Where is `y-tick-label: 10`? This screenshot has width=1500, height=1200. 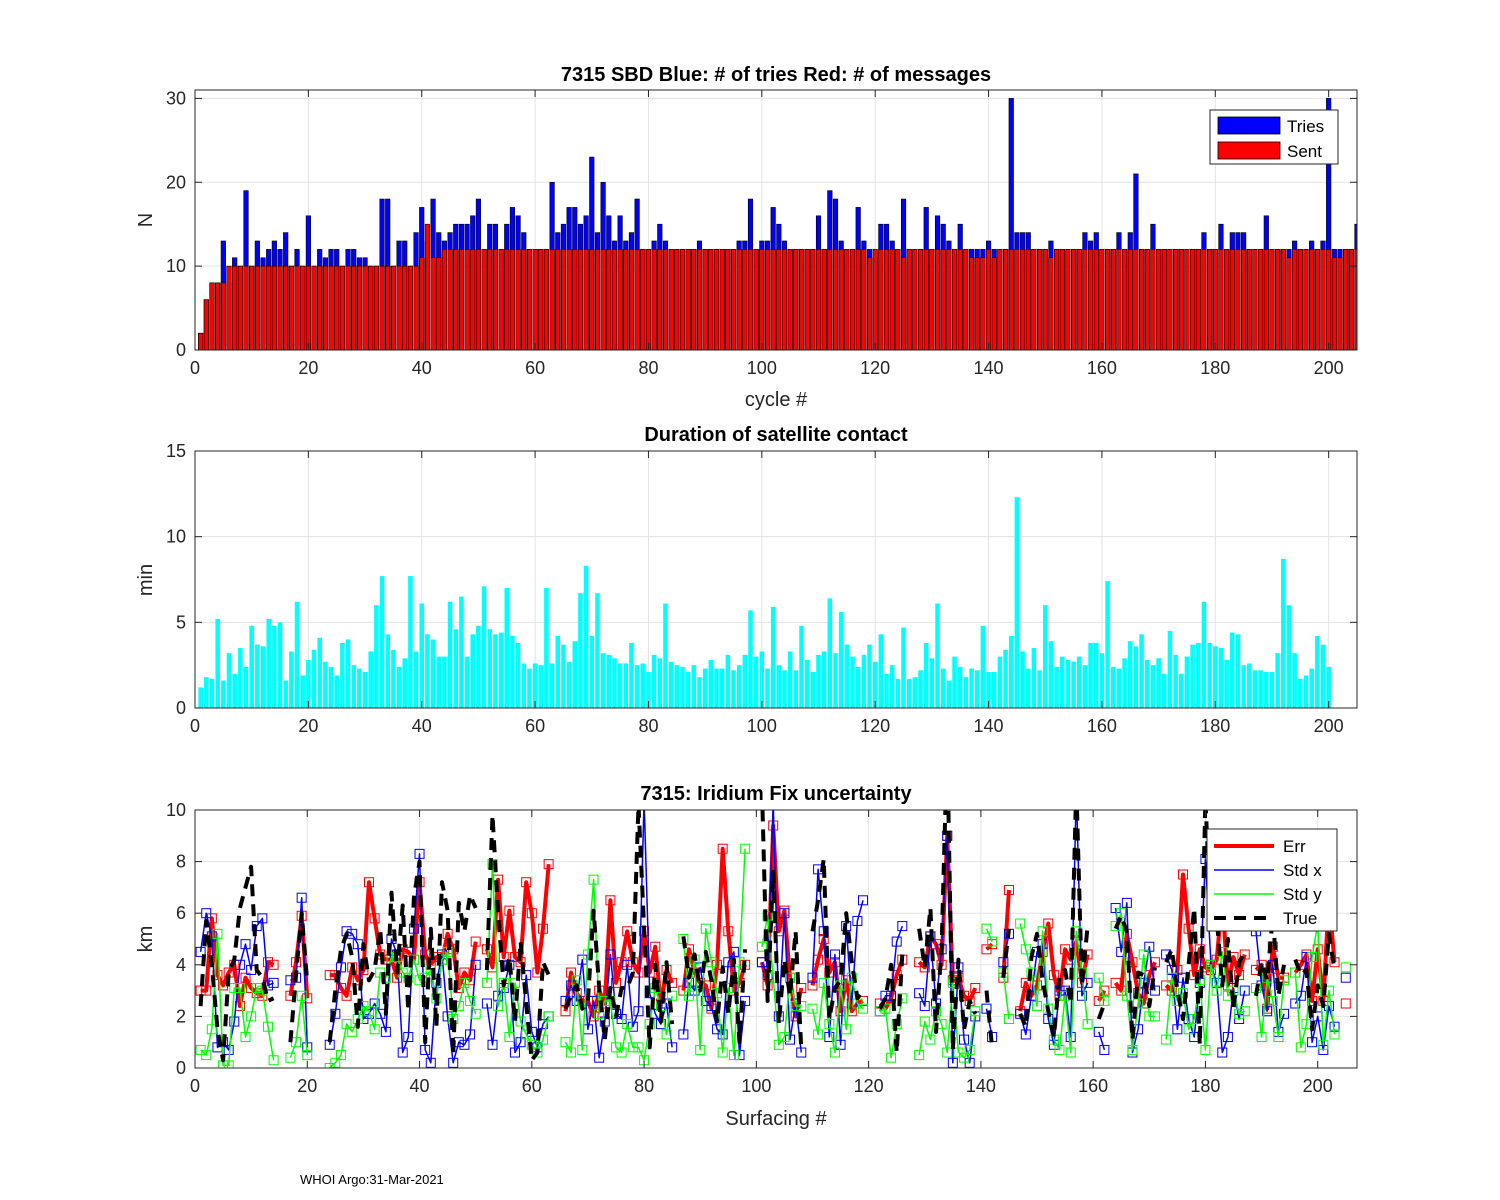 y-tick-label: 10 is located at coordinates (176, 266).